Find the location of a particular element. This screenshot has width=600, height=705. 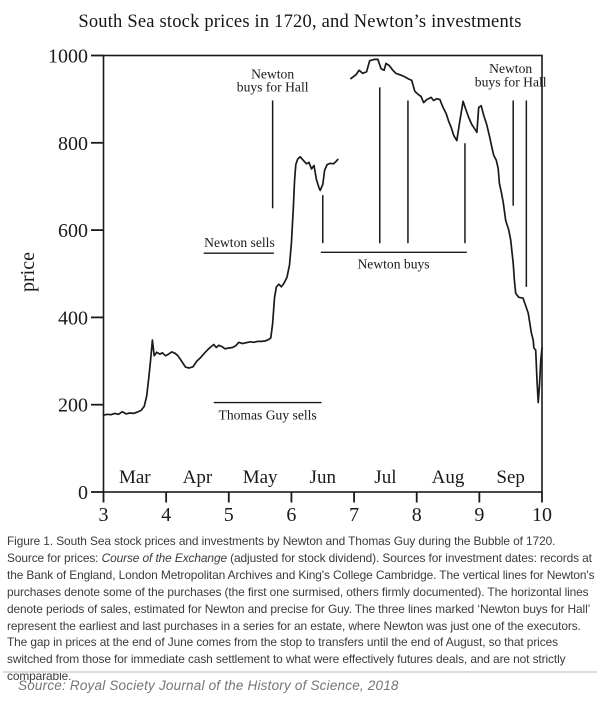

x-tick-label: 3 is located at coordinates (104, 515).